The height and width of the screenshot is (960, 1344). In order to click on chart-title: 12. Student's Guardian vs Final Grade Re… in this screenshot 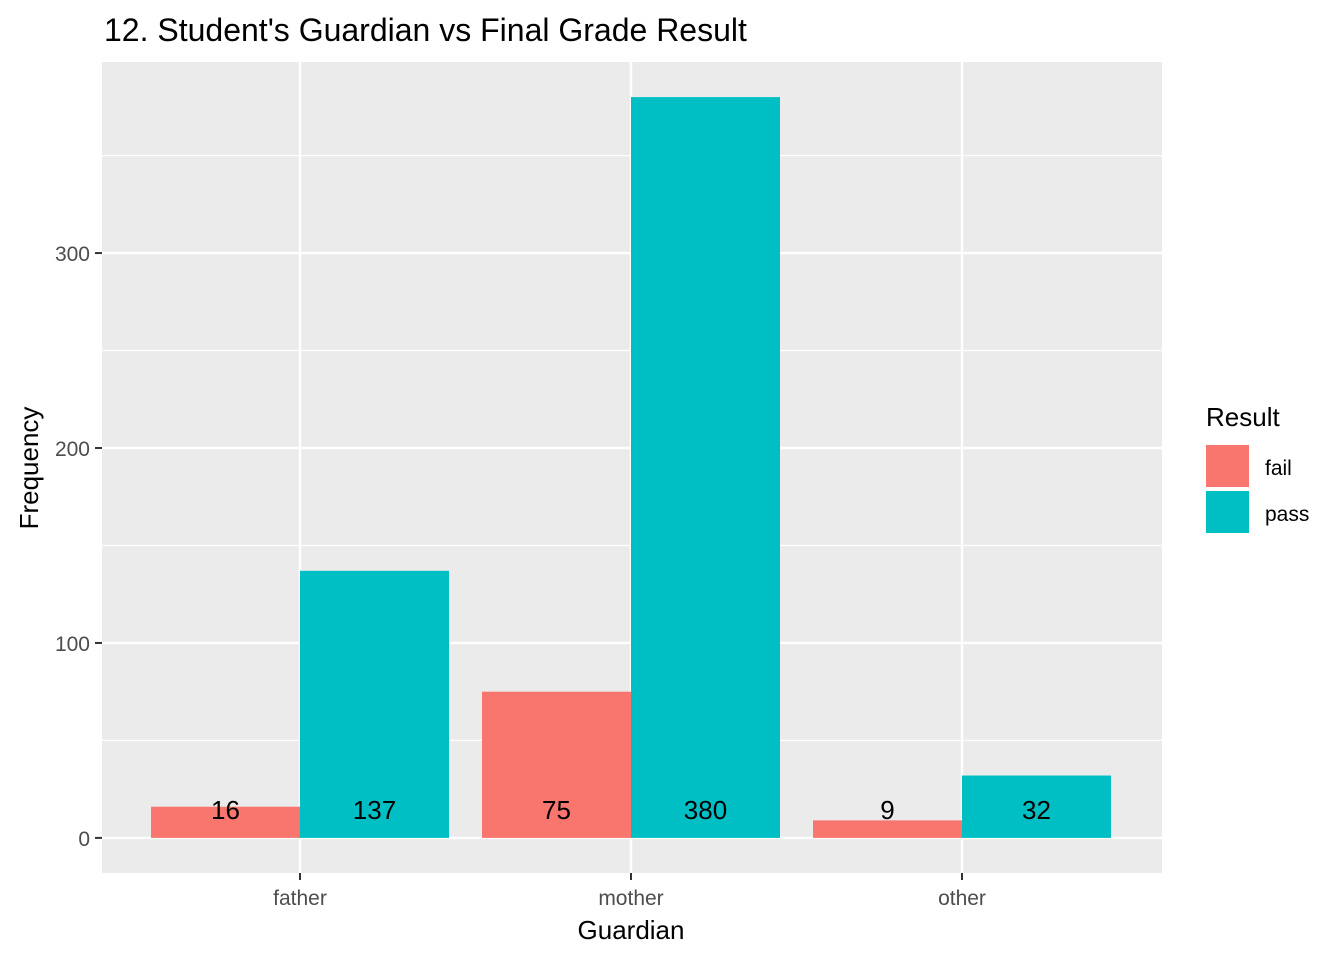, I will do `click(425, 30)`.